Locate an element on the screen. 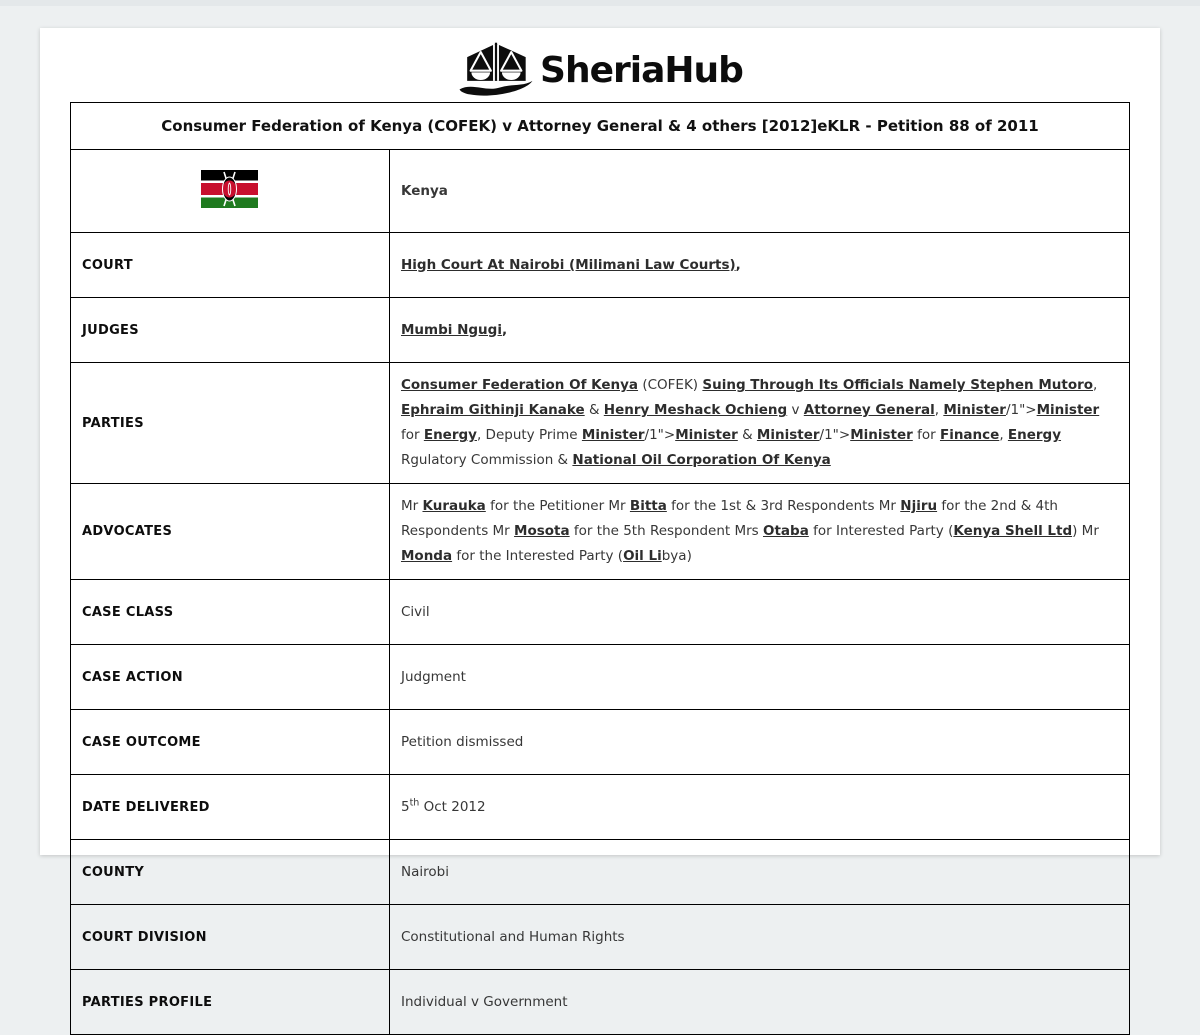 This screenshot has width=1200, height=1035. value-link: Consumer Federation Of Kenya is located at coordinates (519, 385).